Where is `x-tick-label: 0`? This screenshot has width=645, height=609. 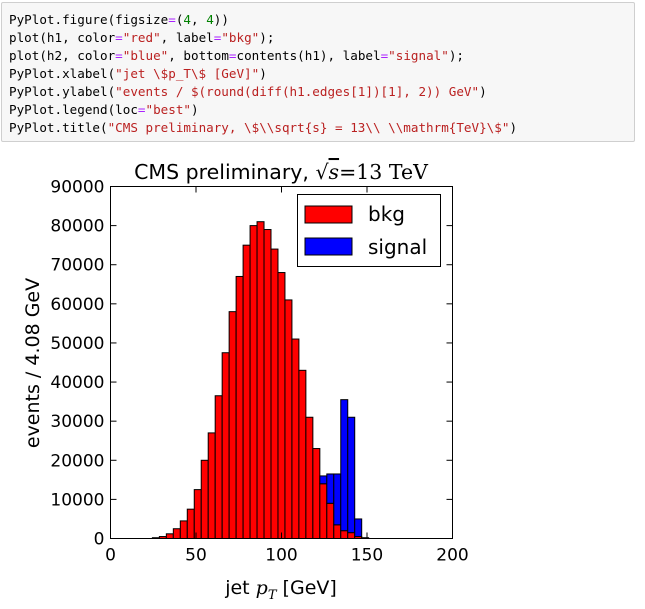 x-tick-label: 0 is located at coordinates (110, 556).